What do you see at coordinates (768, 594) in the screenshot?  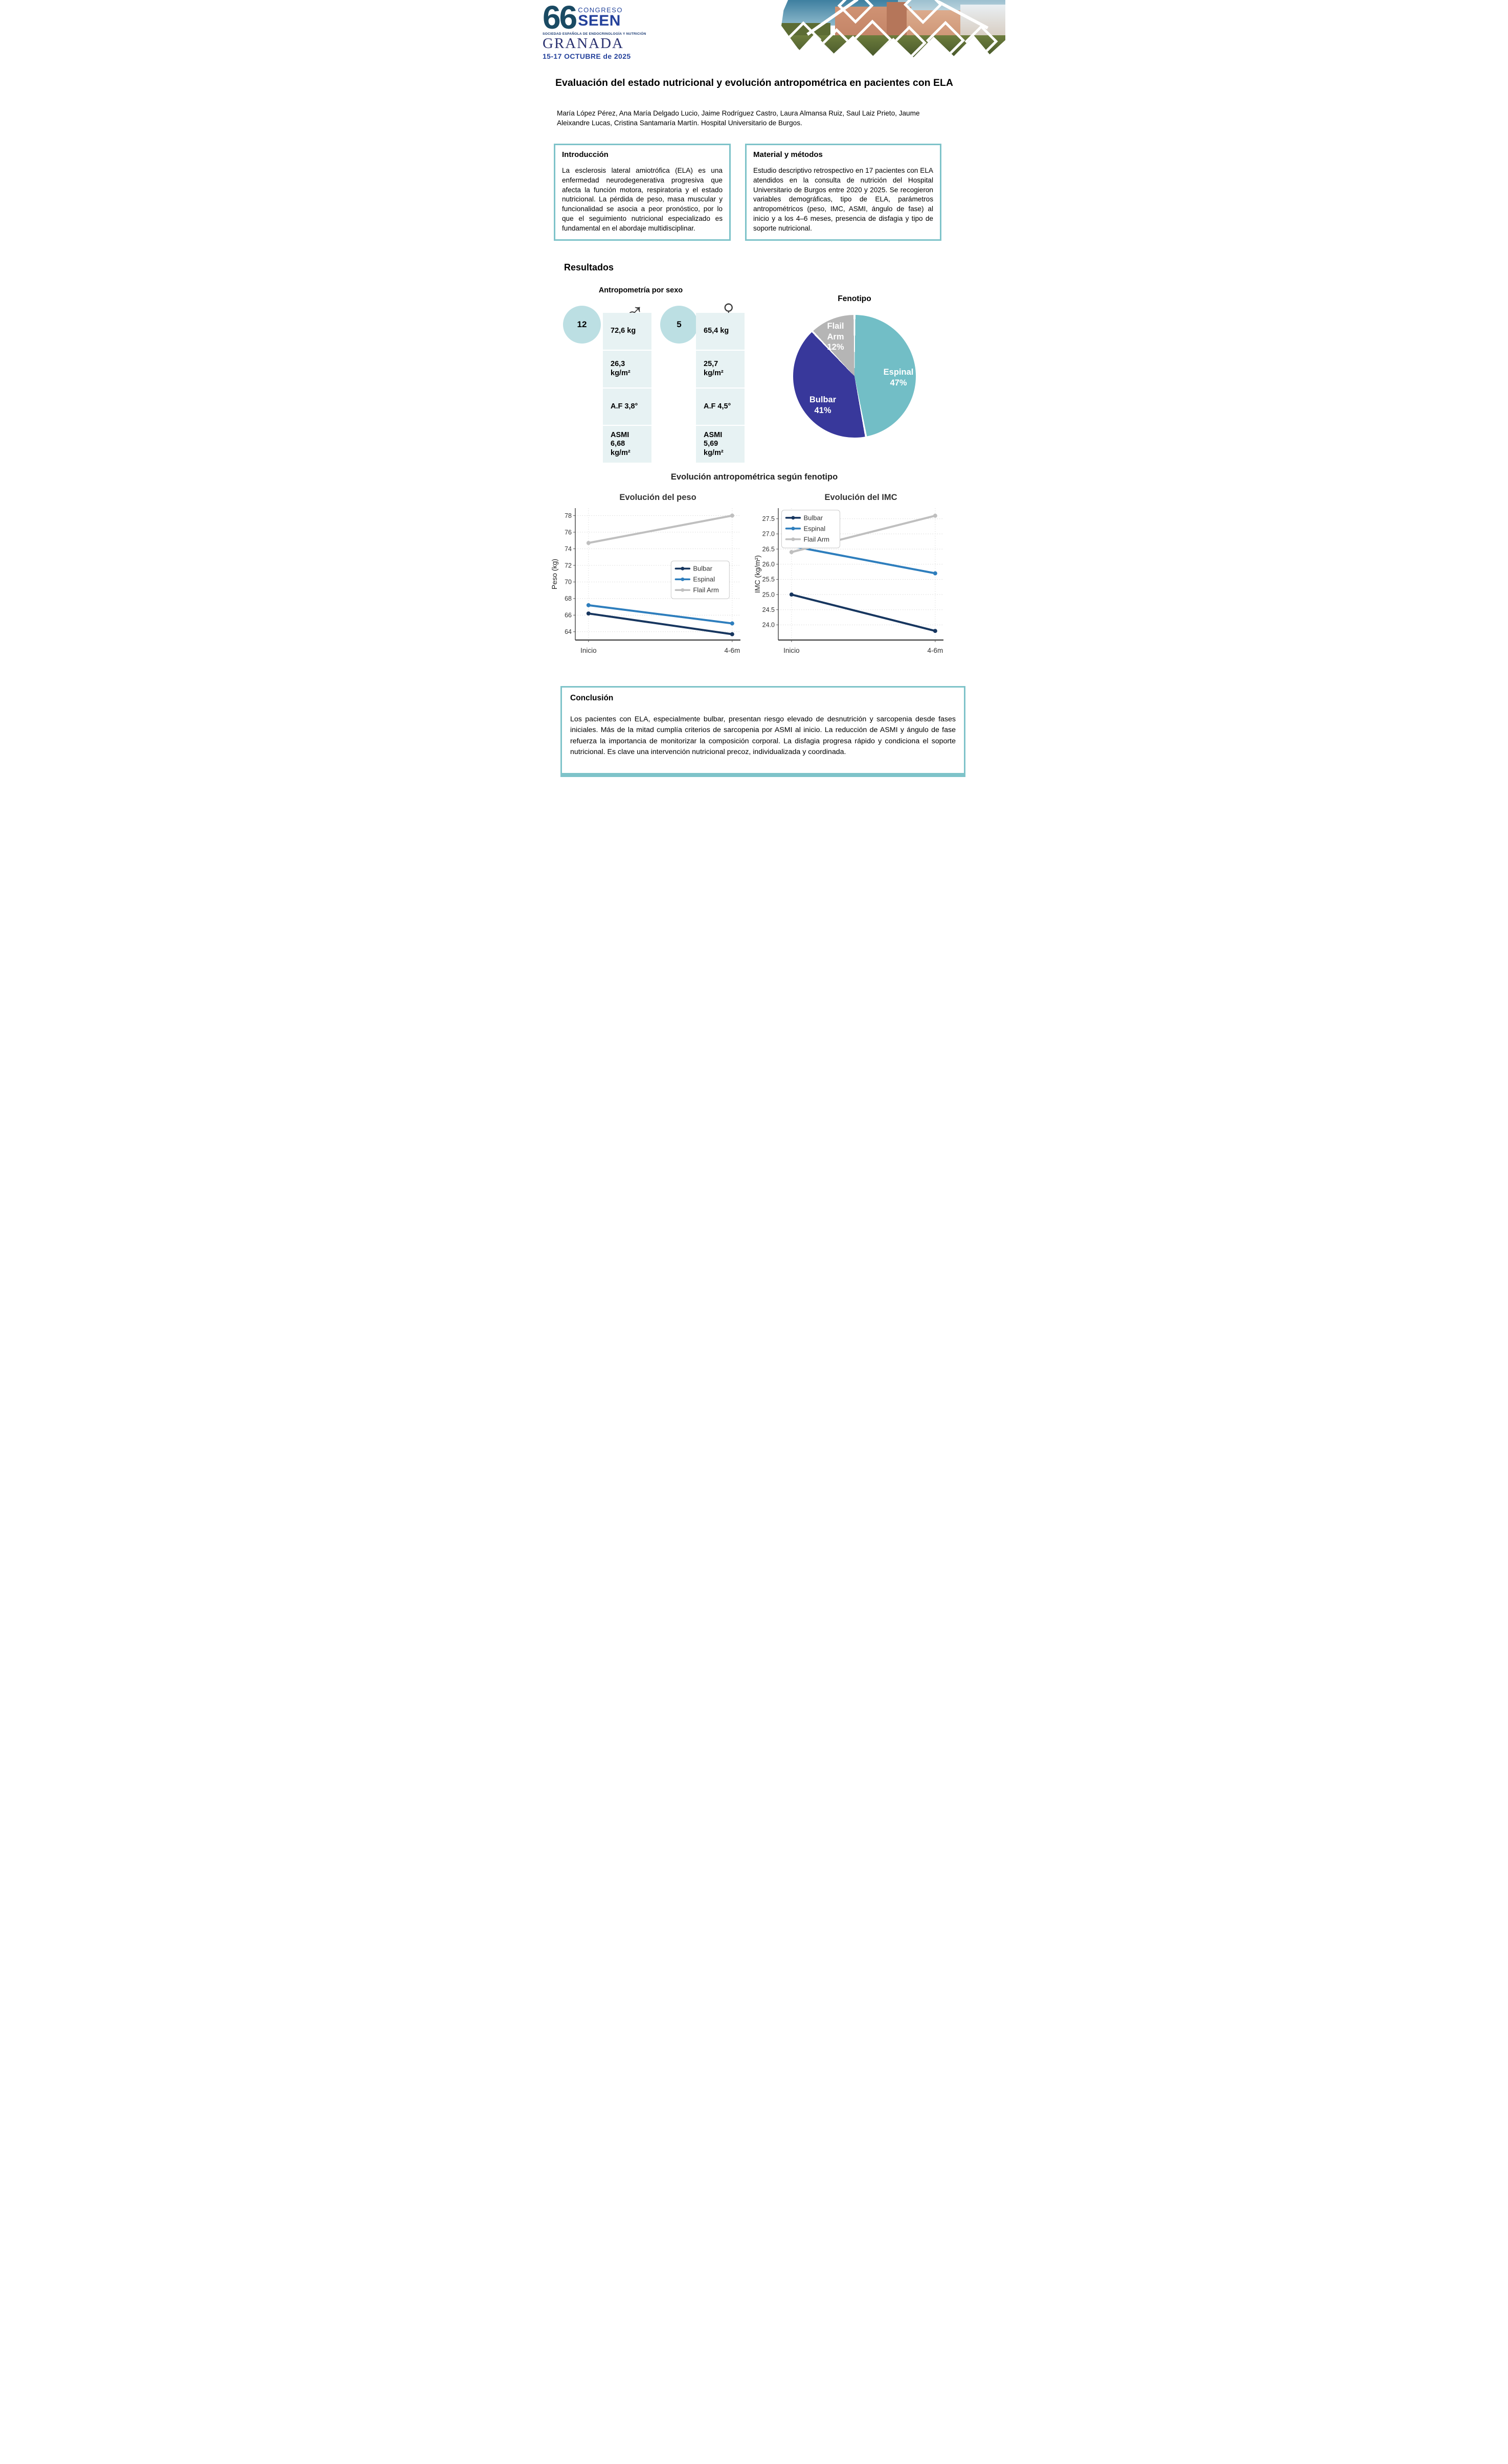 I see `svg-text: 25.0` at bounding box center [768, 594].